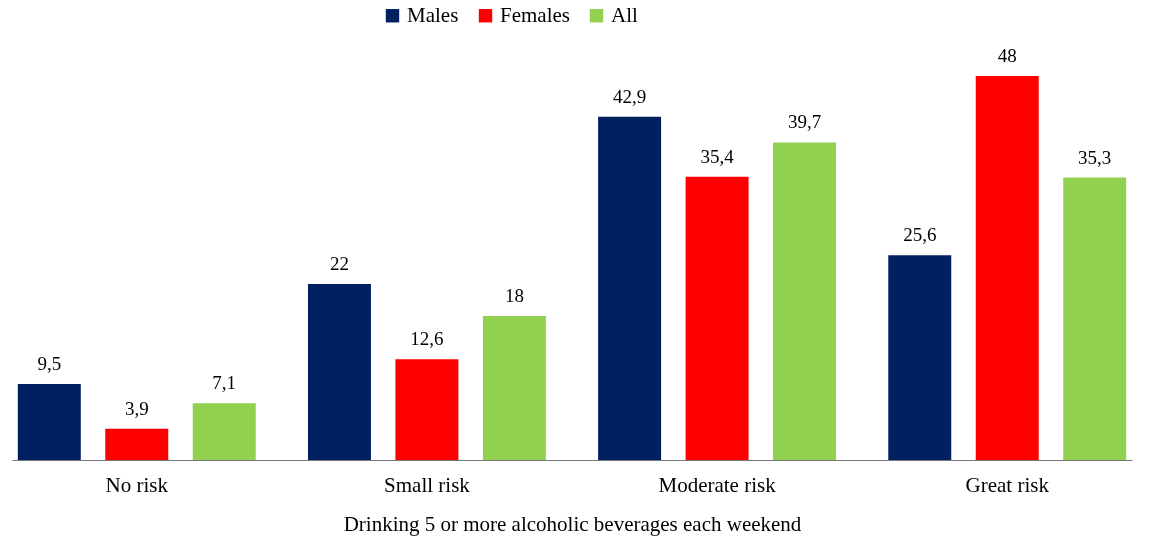 The width and height of the screenshot is (1150, 556). I want to click on data-label: 7,1, so click(224, 383).